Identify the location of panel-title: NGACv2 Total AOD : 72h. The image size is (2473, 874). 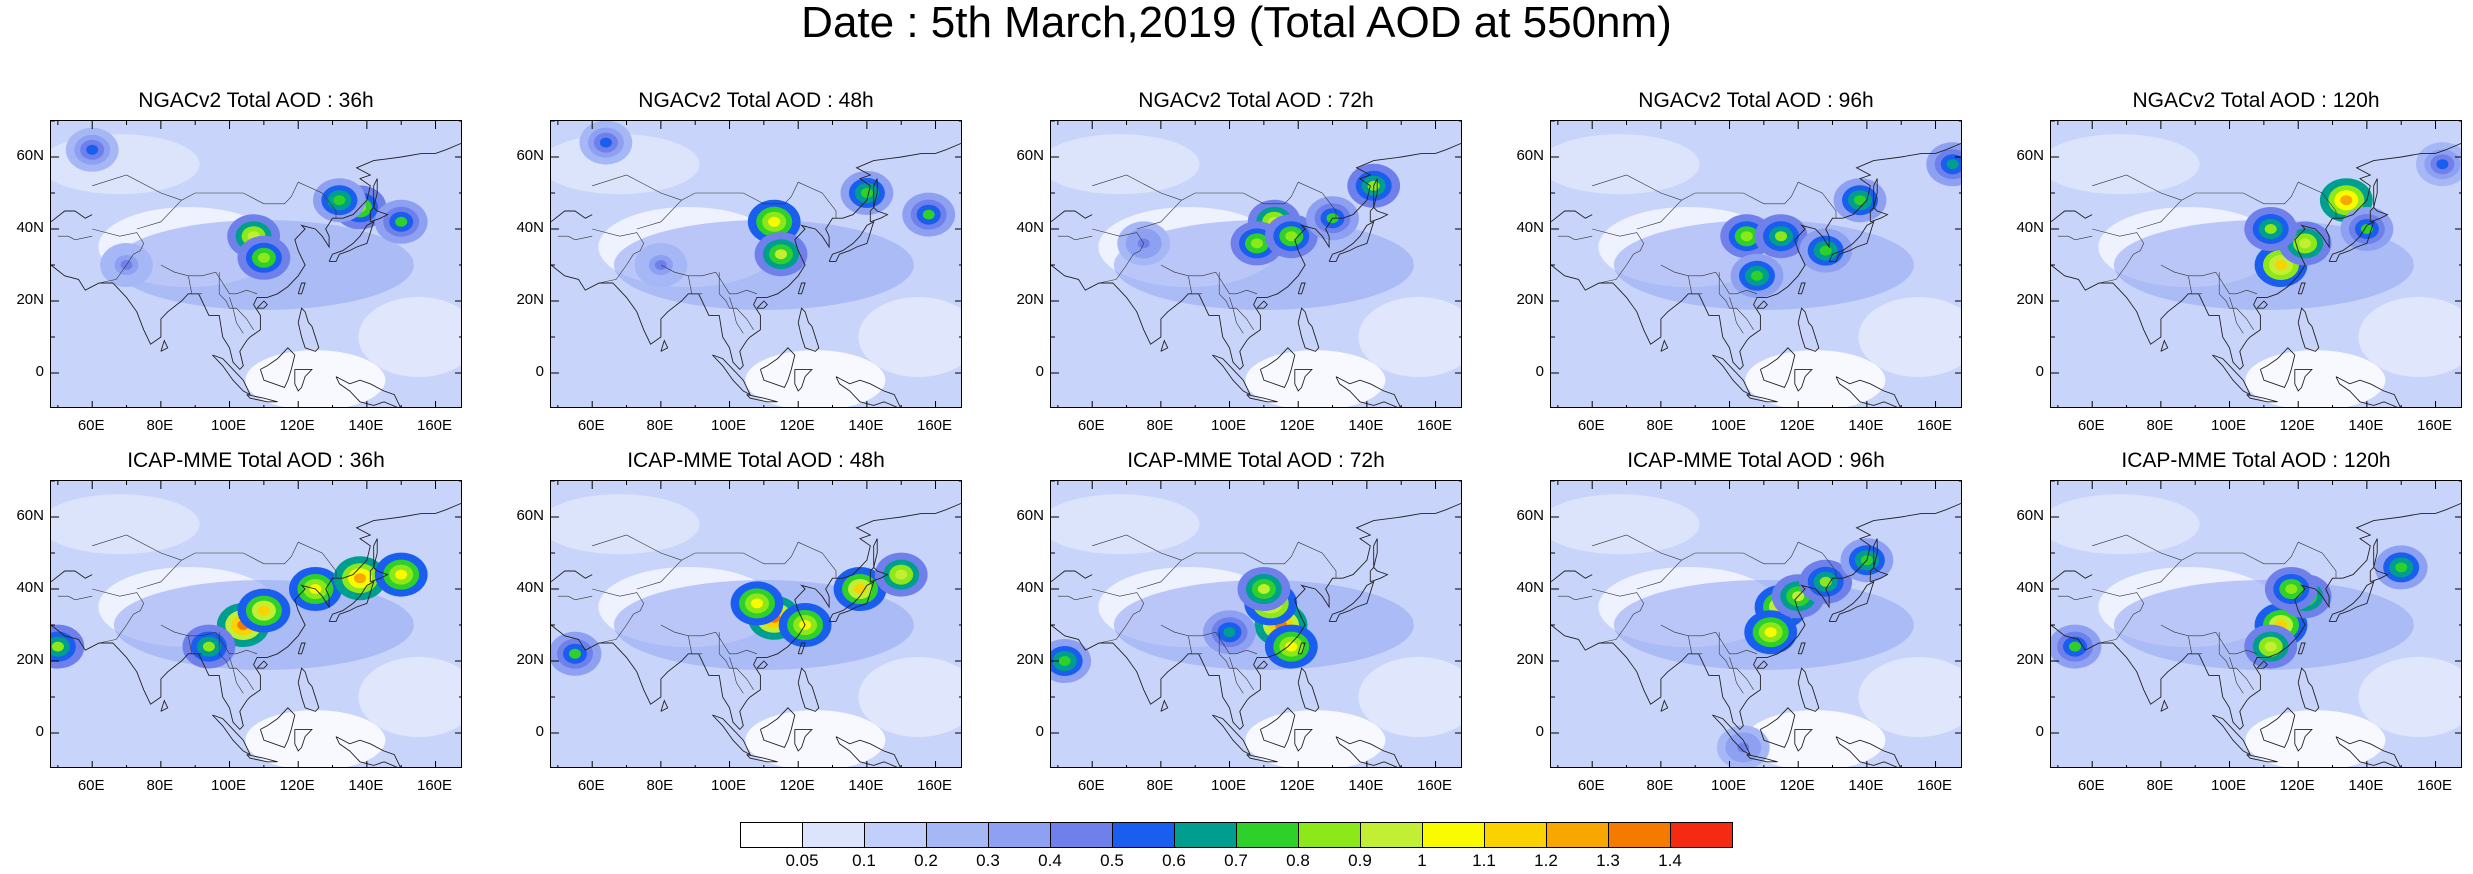
(1256, 100).